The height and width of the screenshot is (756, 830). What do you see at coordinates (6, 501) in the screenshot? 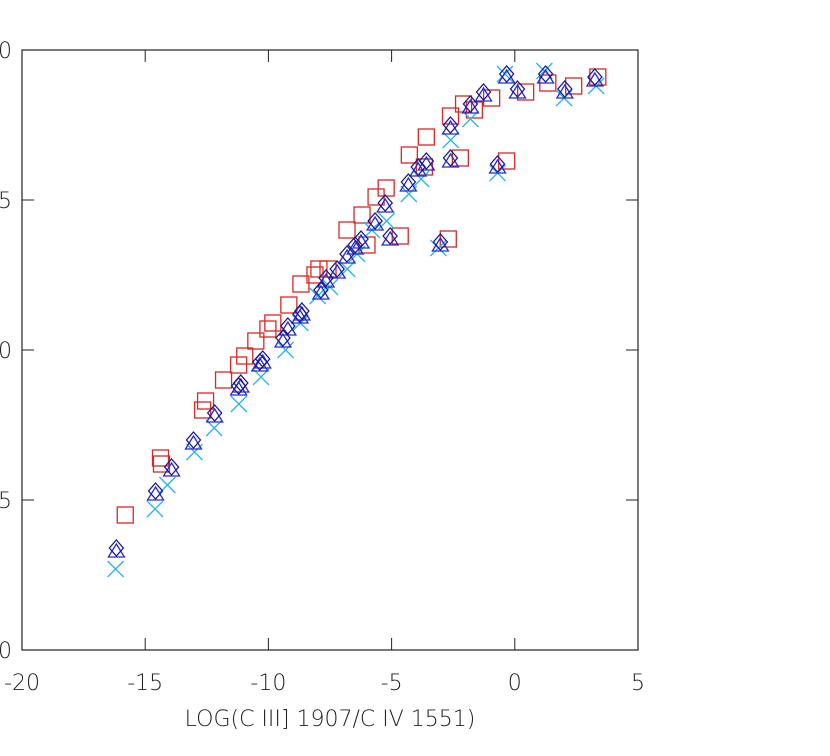
I see `y-tick-label: 0.5` at bounding box center [6, 501].